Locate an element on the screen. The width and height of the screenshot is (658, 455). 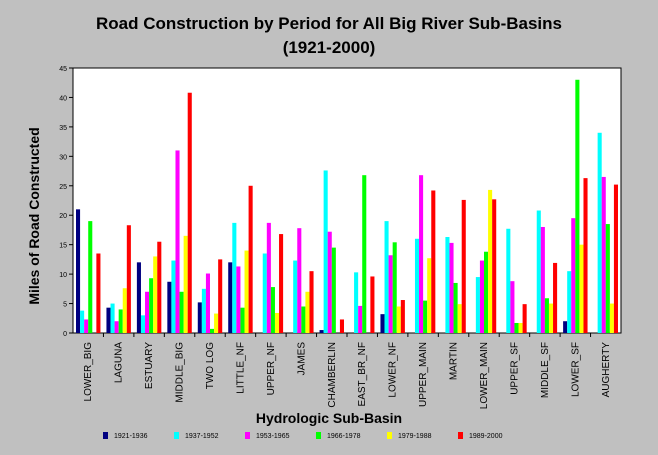
legend-label: 1937-1952 is located at coordinates (202, 436).